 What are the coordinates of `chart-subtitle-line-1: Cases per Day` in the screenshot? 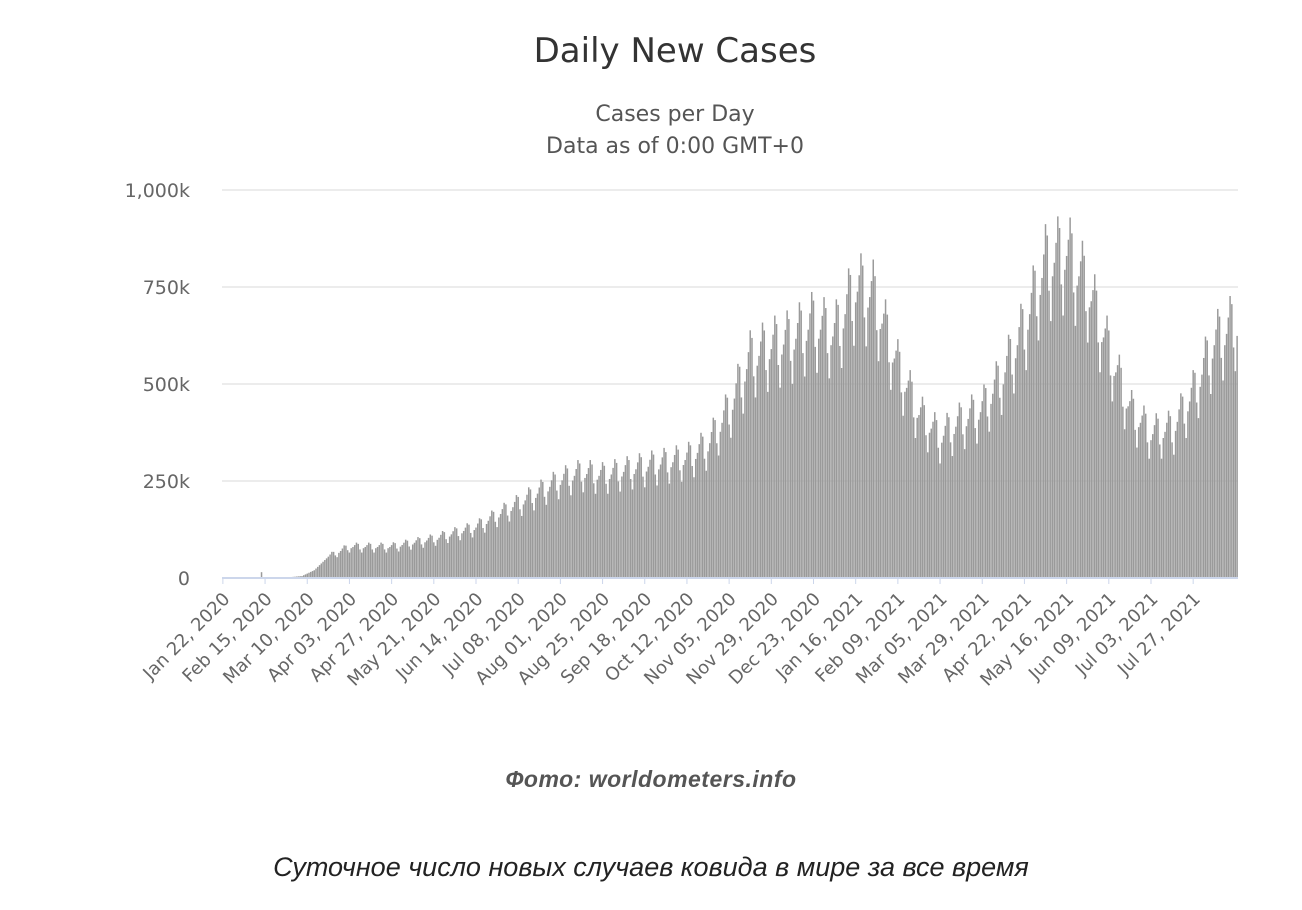 It's located at (674, 114).